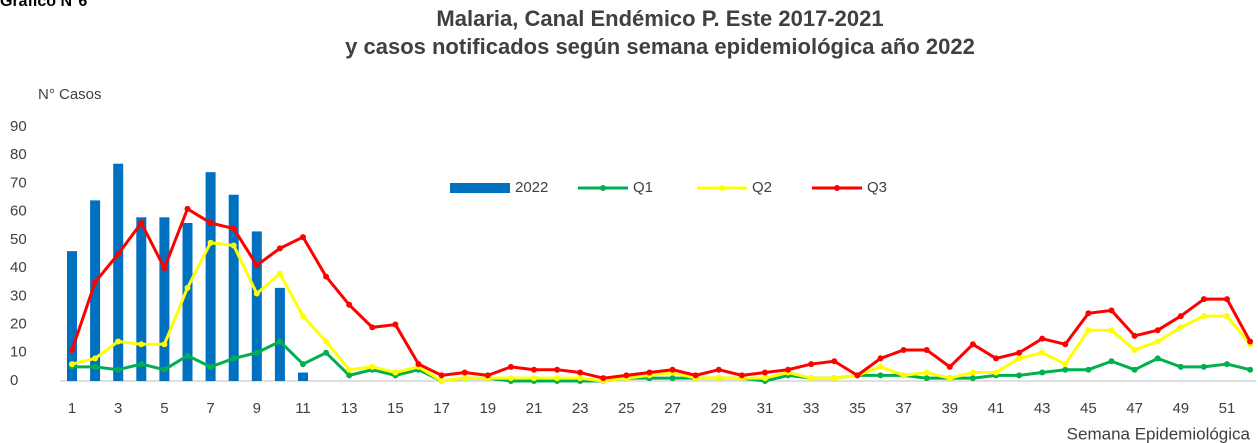 The image size is (1258, 443). I want to click on y-tick-label: 40, so click(18, 267).